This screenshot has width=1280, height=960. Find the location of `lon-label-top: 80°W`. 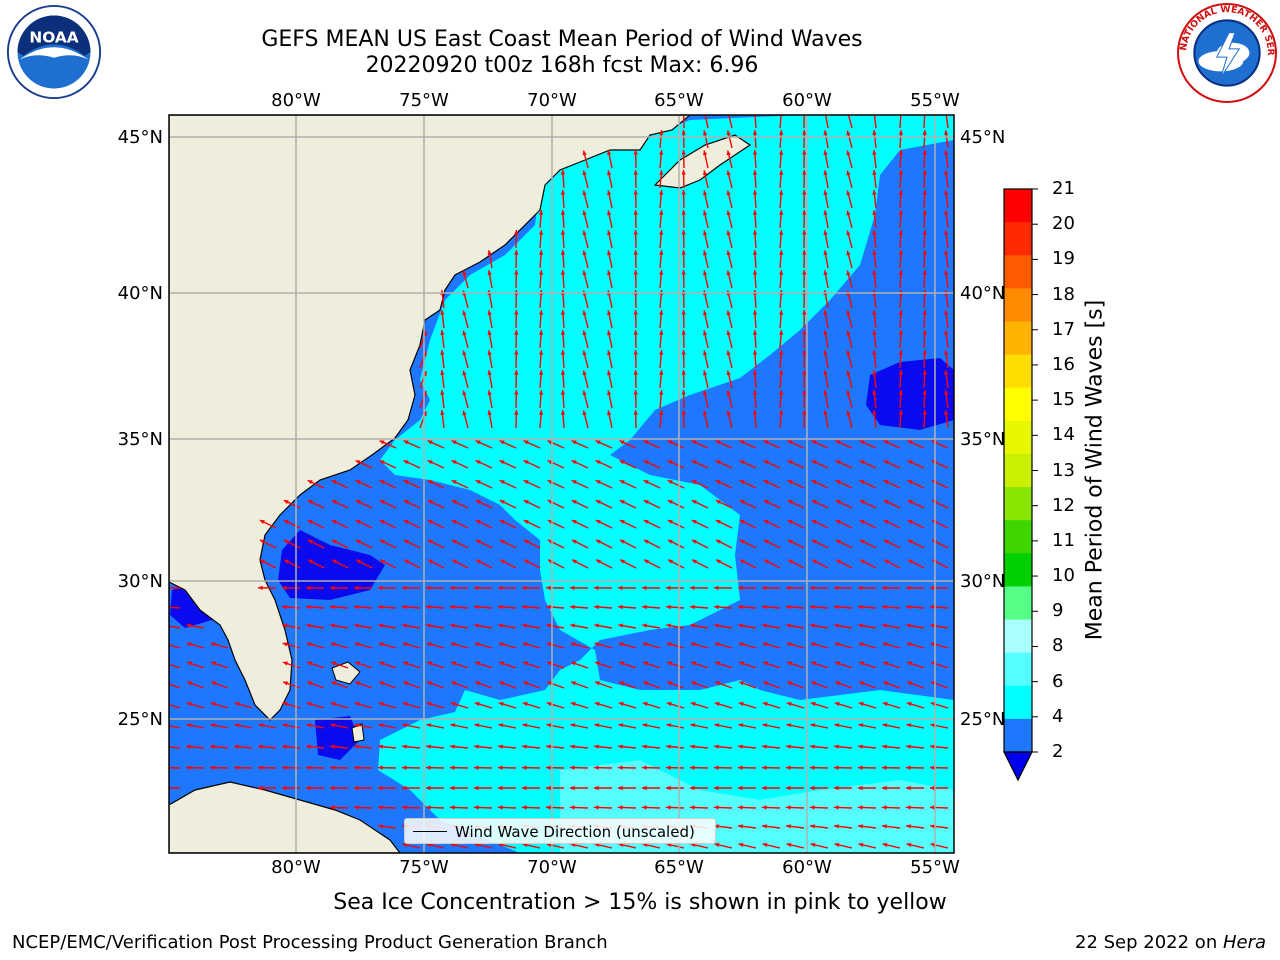

lon-label-top: 80°W is located at coordinates (296, 100).